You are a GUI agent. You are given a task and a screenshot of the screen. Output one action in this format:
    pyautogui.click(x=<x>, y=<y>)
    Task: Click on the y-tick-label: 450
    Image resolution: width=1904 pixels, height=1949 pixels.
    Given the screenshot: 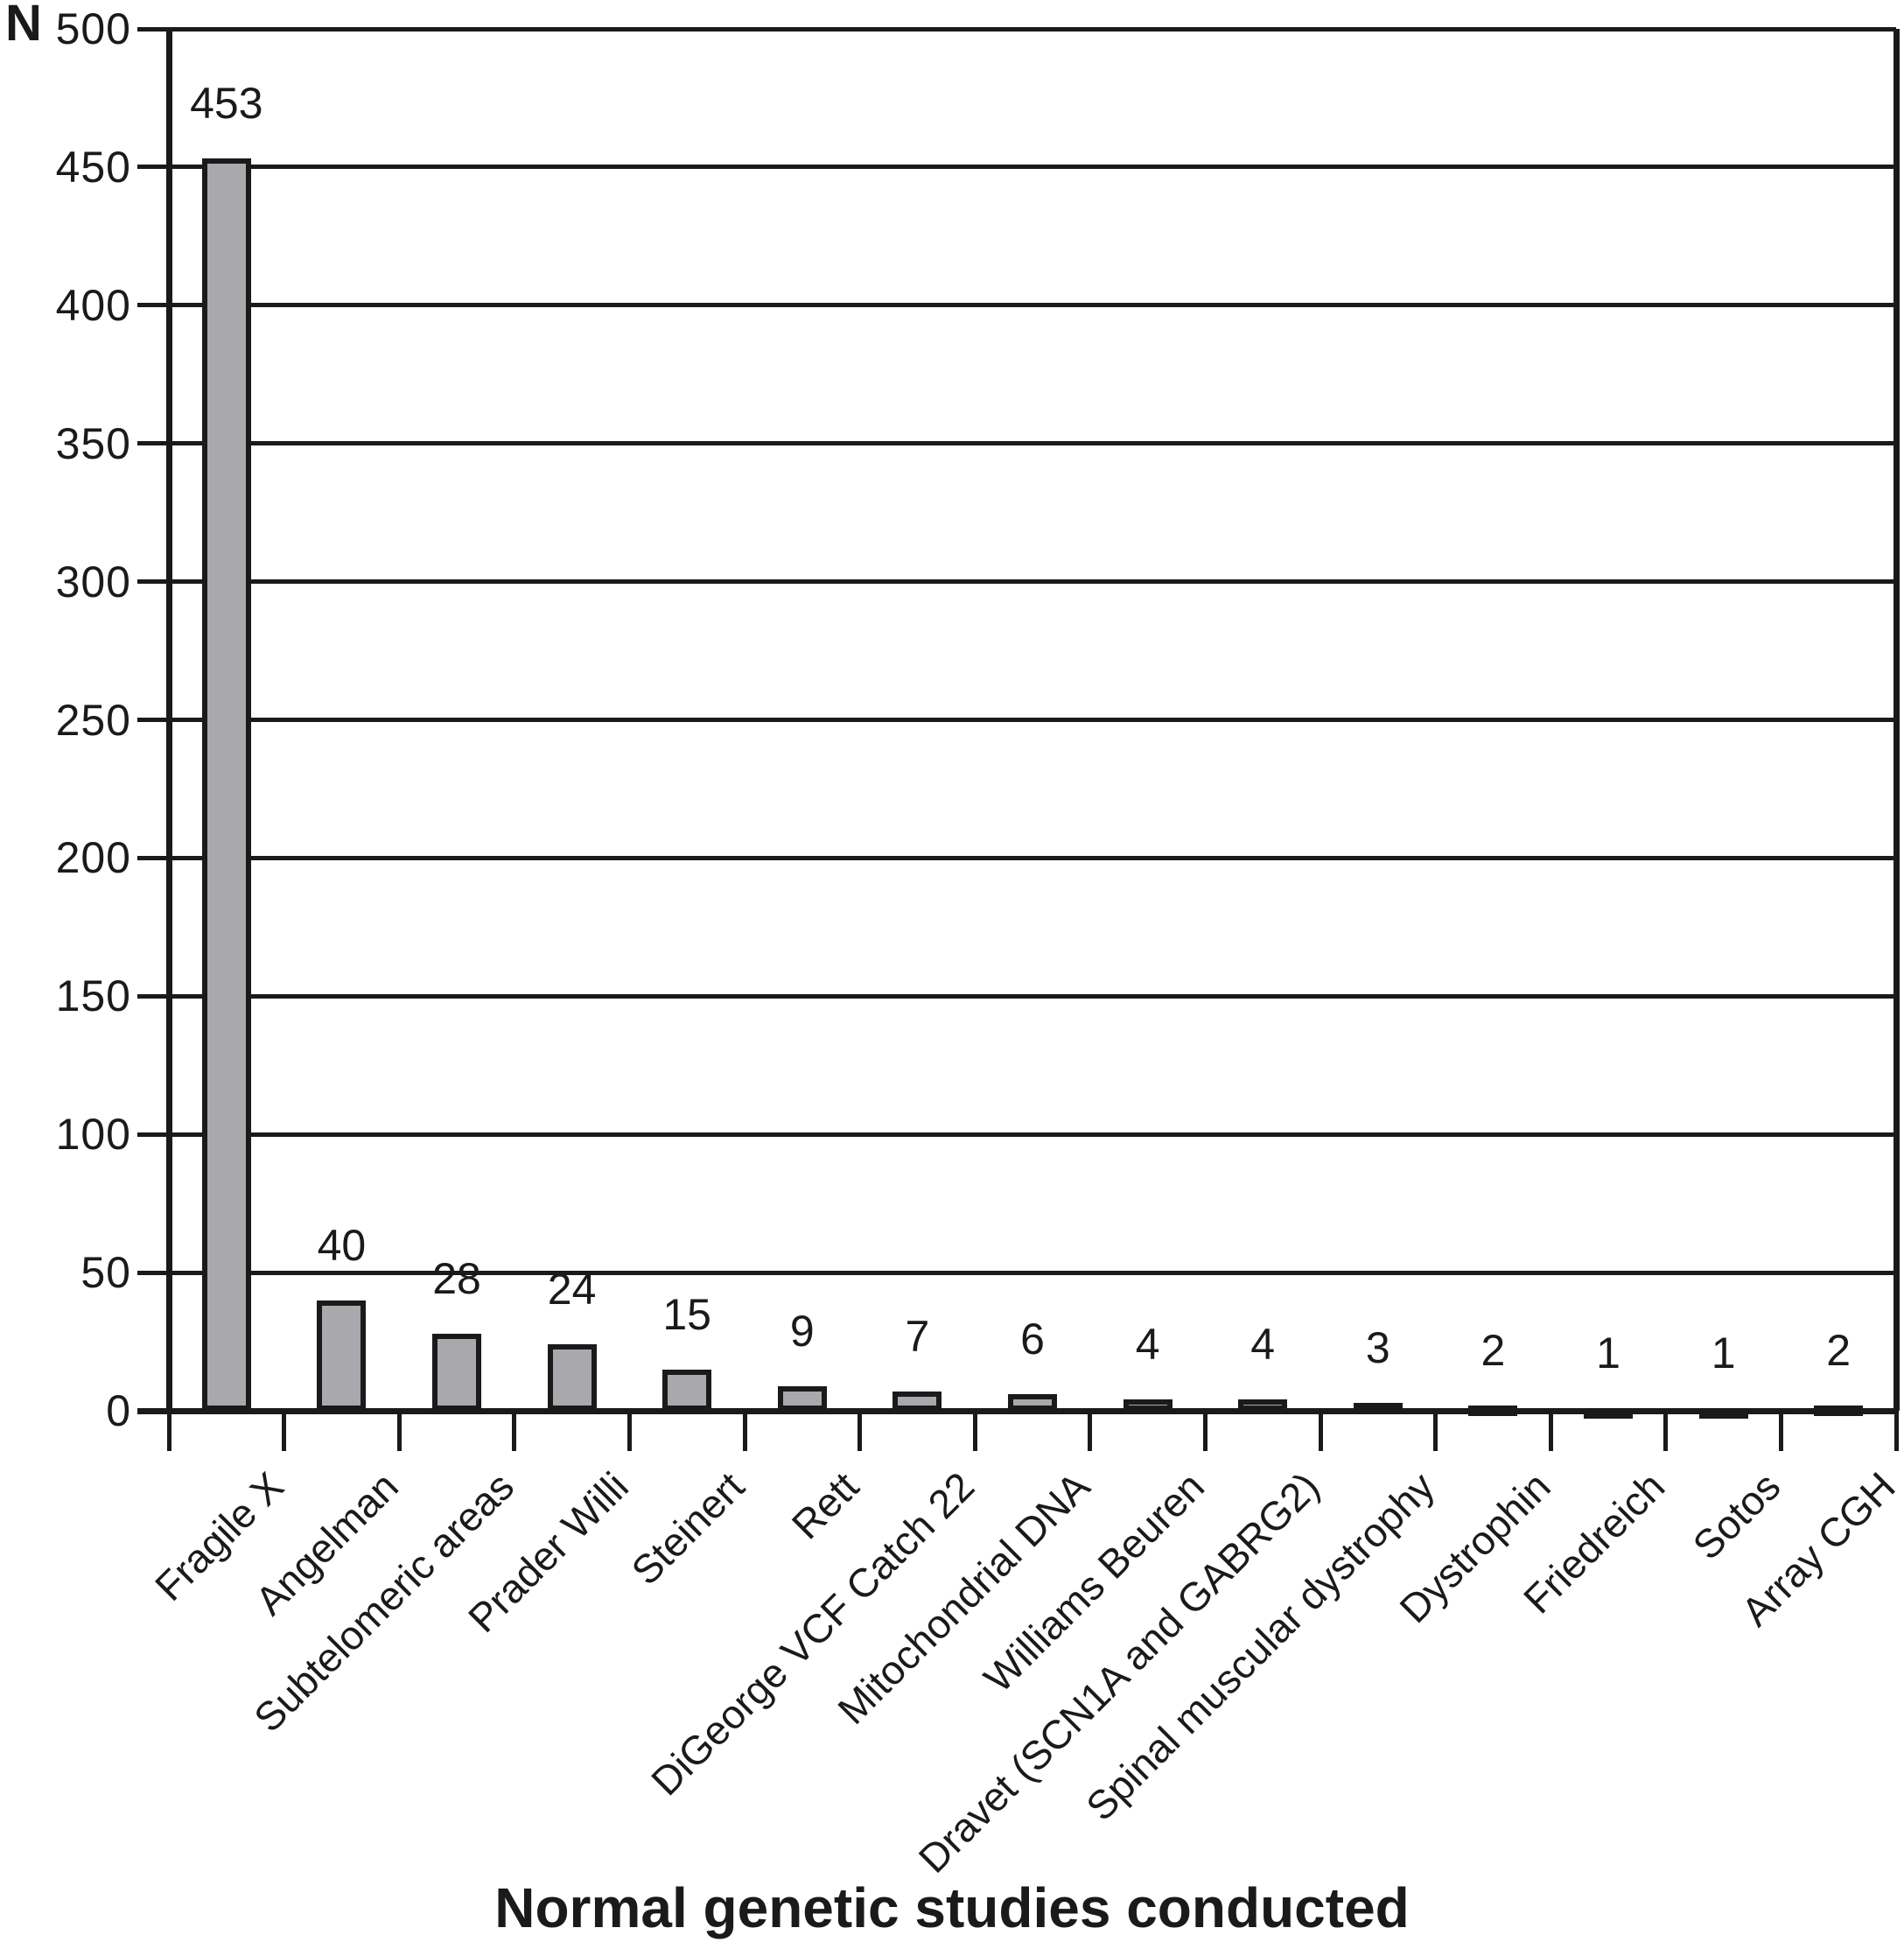 What is the action you would take?
    pyautogui.click(x=93, y=167)
    